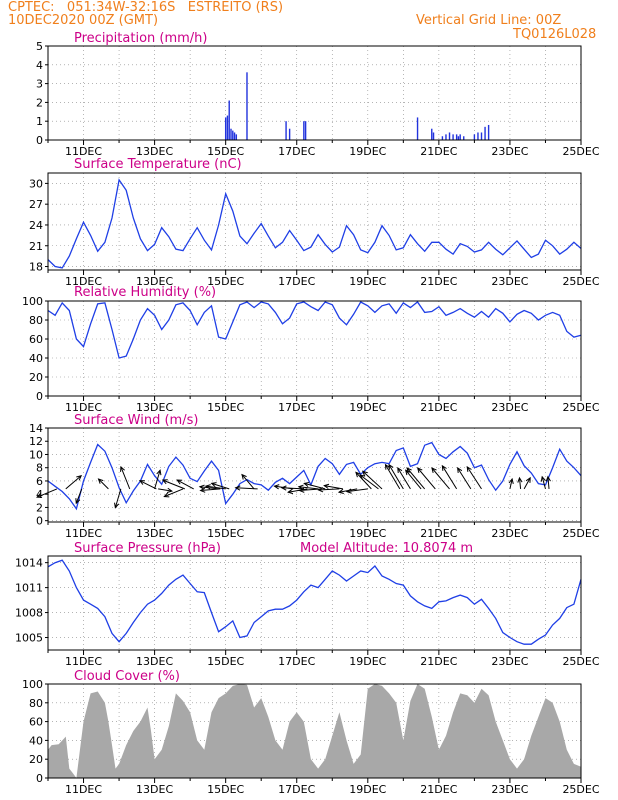  Describe the element at coordinates (83, 789) in the screenshot. I see `x-tick-label: 11DEC` at that location.